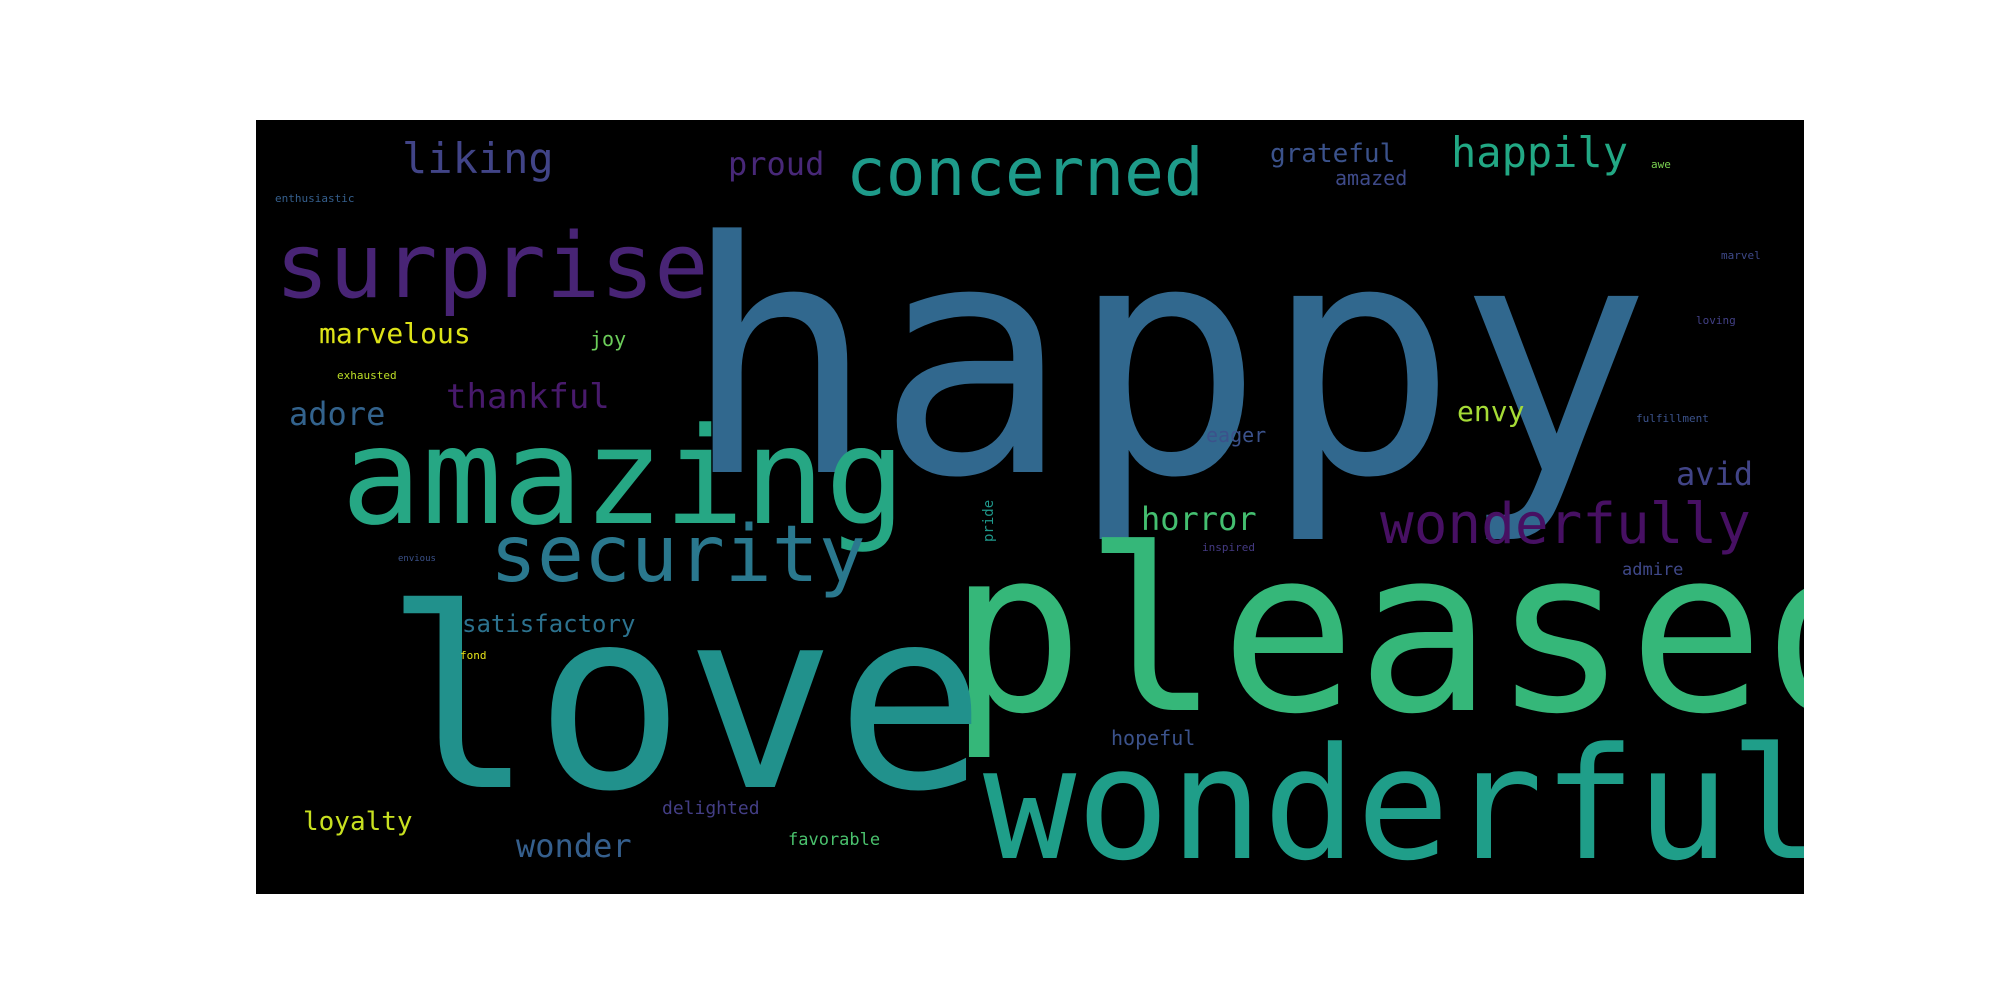 Image resolution: width=2000 pixels, height=1000 pixels. I want to click on word-pride: pride, so click(989, 520).